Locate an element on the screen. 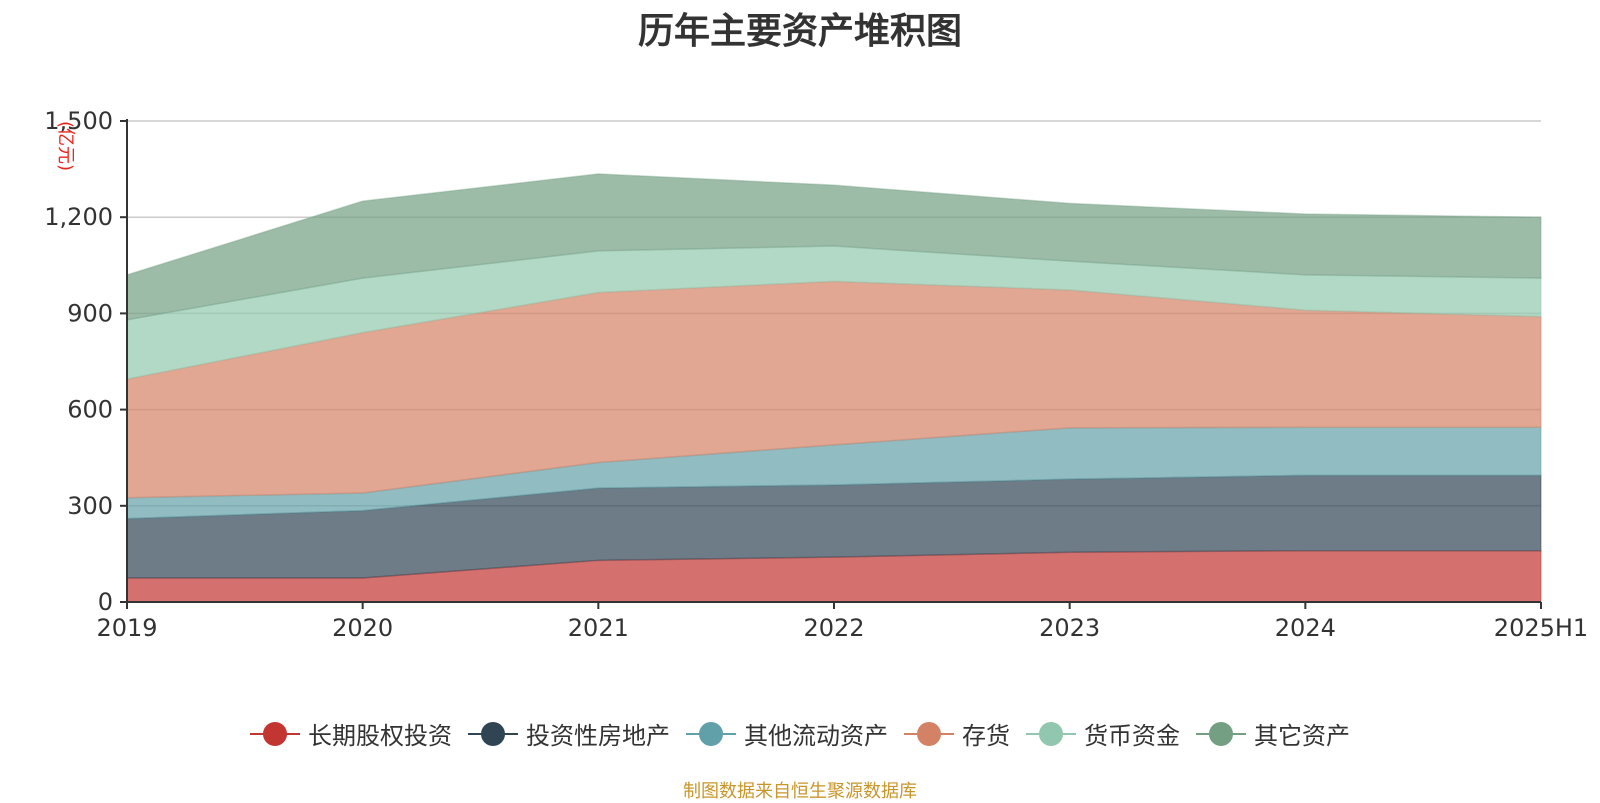  x-tick-label: 2019 is located at coordinates (126, 628).